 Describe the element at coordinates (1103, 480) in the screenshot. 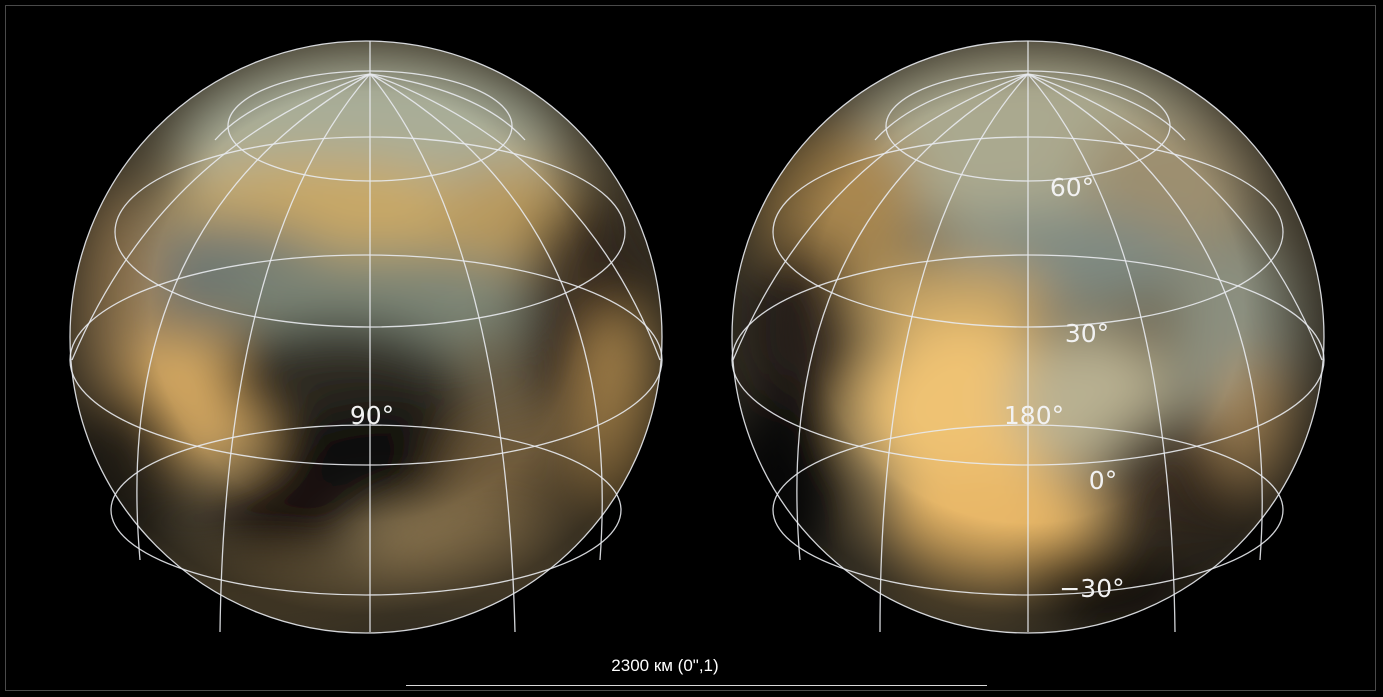

I see `latitude-label-0: 0°` at that location.